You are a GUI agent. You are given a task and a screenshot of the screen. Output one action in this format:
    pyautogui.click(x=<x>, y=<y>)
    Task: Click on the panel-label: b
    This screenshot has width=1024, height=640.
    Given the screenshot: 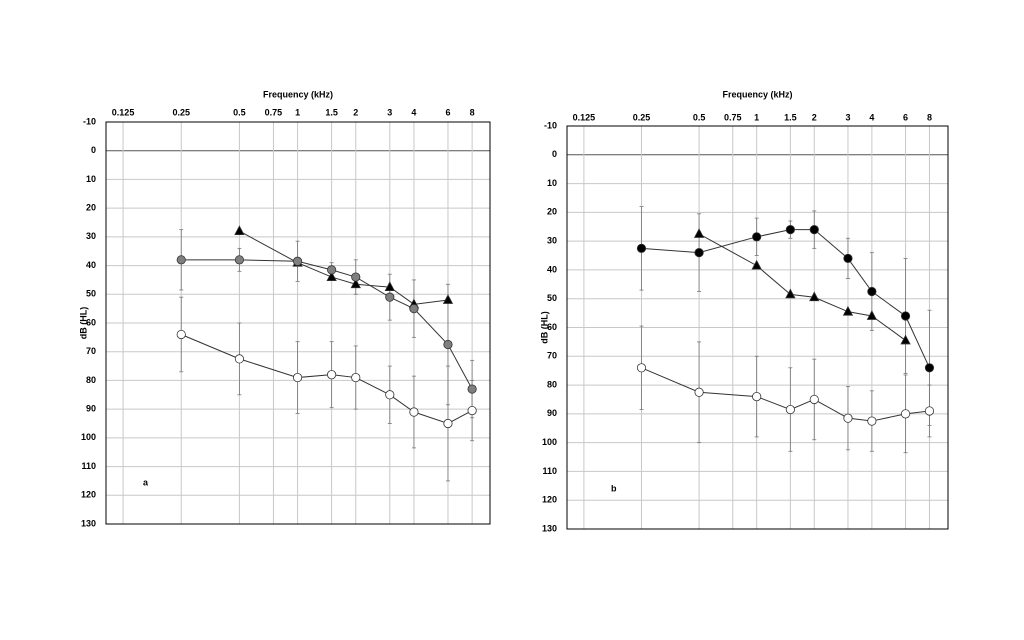 What is the action you would take?
    pyautogui.click(x=614, y=488)
    